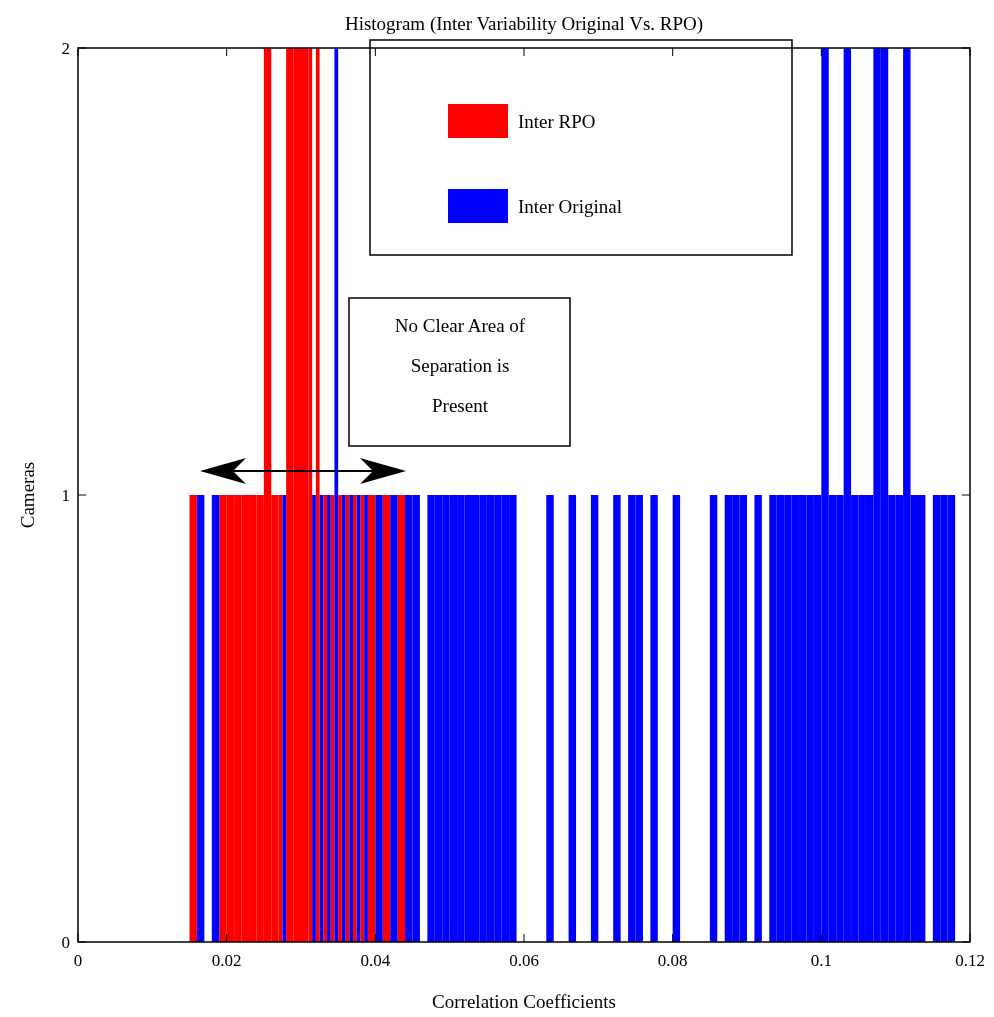  Describe the element at coordinates (65, 942) in the screenshot. I see `y-tick-label: 0` at that location.